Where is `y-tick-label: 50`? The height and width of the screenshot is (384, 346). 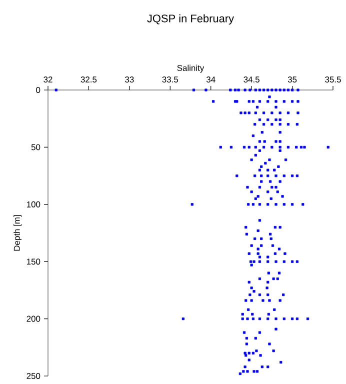 y-tick-label: 50 is located at coordinates (35, 147).